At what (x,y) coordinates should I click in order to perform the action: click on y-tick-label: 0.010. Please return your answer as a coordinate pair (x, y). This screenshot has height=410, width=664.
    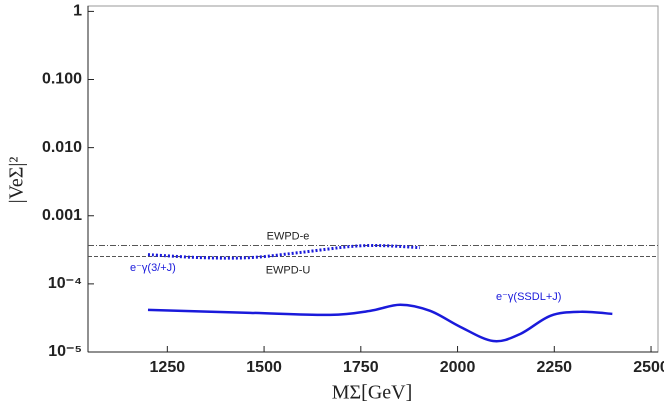
    Looking at the image, I should click on (62, 147).